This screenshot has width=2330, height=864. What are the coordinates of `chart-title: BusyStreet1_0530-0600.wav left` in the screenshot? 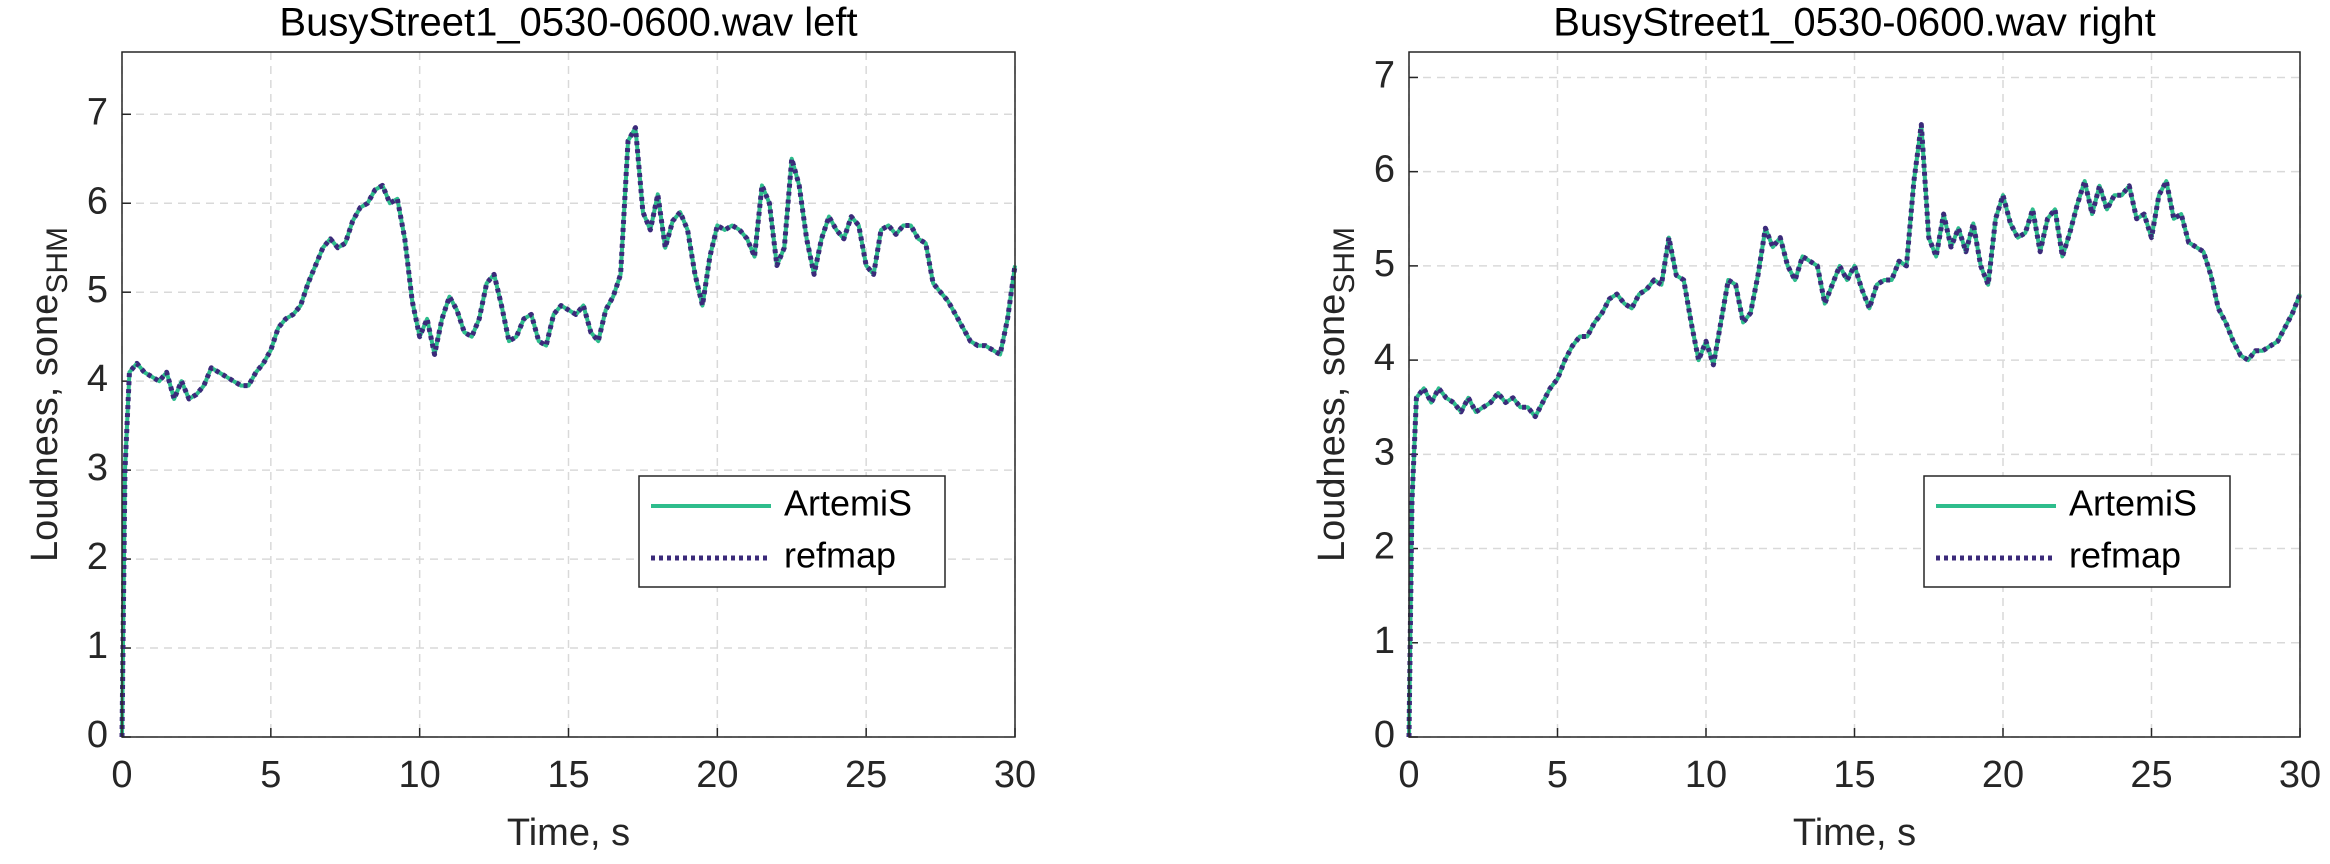 It's located at (568, 23).